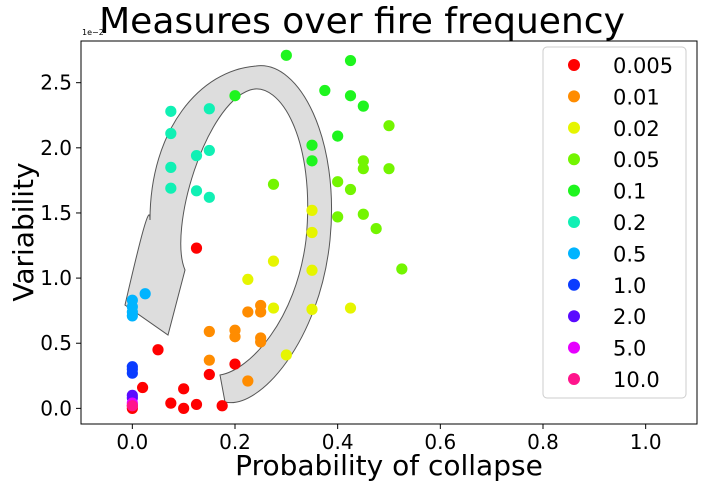  What do you see at coordinates (93, 32) in the screenshot?
I see `y-offset-text: 1e−2` at bounding box center [93, 32].